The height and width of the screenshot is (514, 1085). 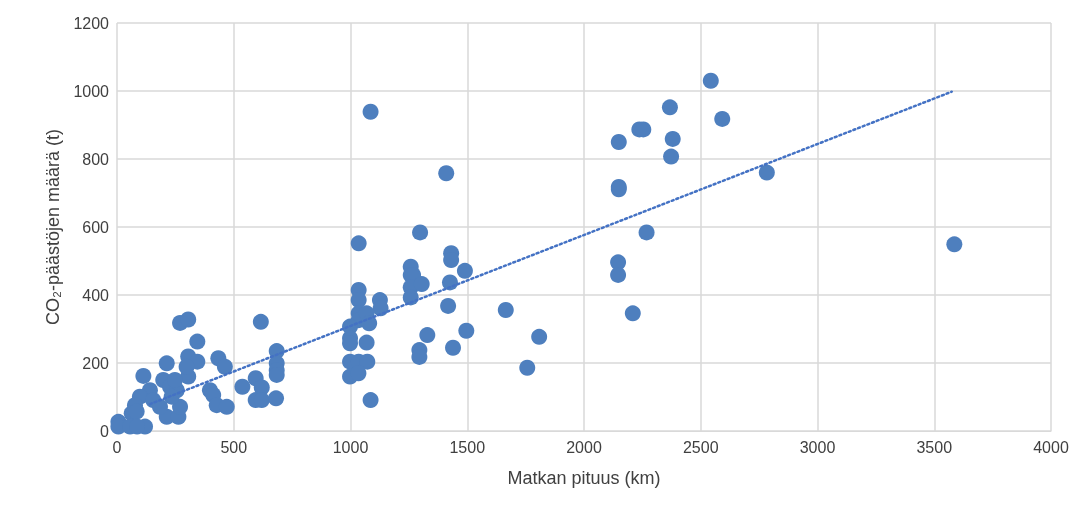 I want to click on x-tick-label: 1000, so click(x=350, y=447).